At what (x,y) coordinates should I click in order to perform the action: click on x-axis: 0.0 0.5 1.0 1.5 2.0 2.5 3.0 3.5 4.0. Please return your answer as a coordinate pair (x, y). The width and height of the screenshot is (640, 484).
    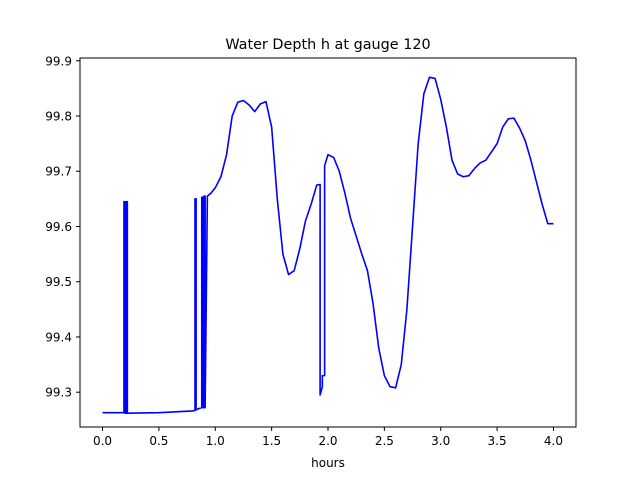
    Looking at the image, I should click on (328, 437).